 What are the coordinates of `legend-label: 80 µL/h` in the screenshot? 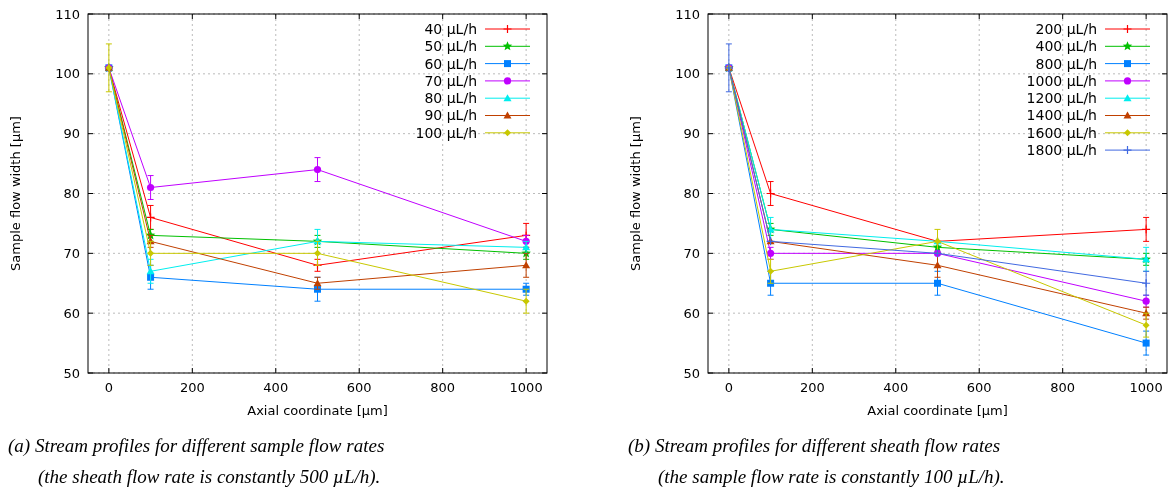 It's located at (450, 98).